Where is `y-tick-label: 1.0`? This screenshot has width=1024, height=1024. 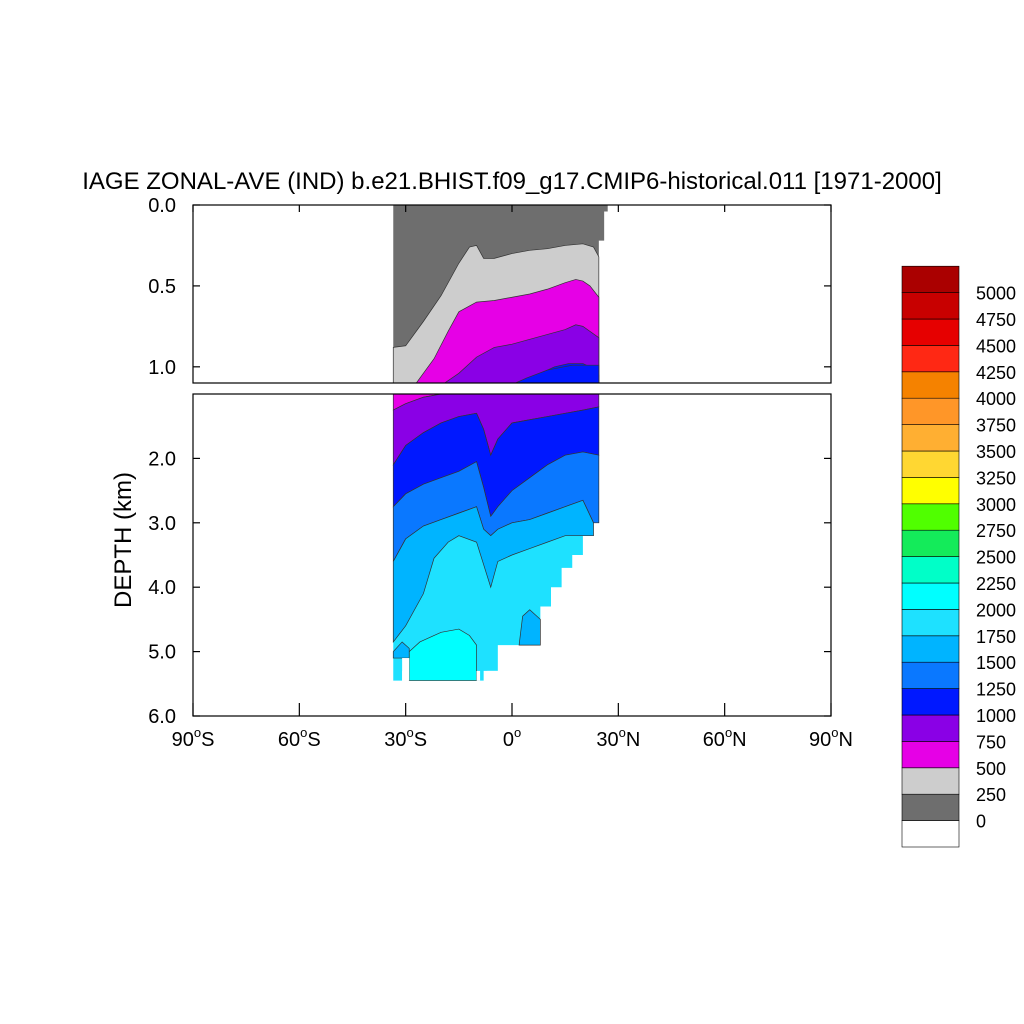
y-tick-label: 1.0 is located at coordinates (162, 368).